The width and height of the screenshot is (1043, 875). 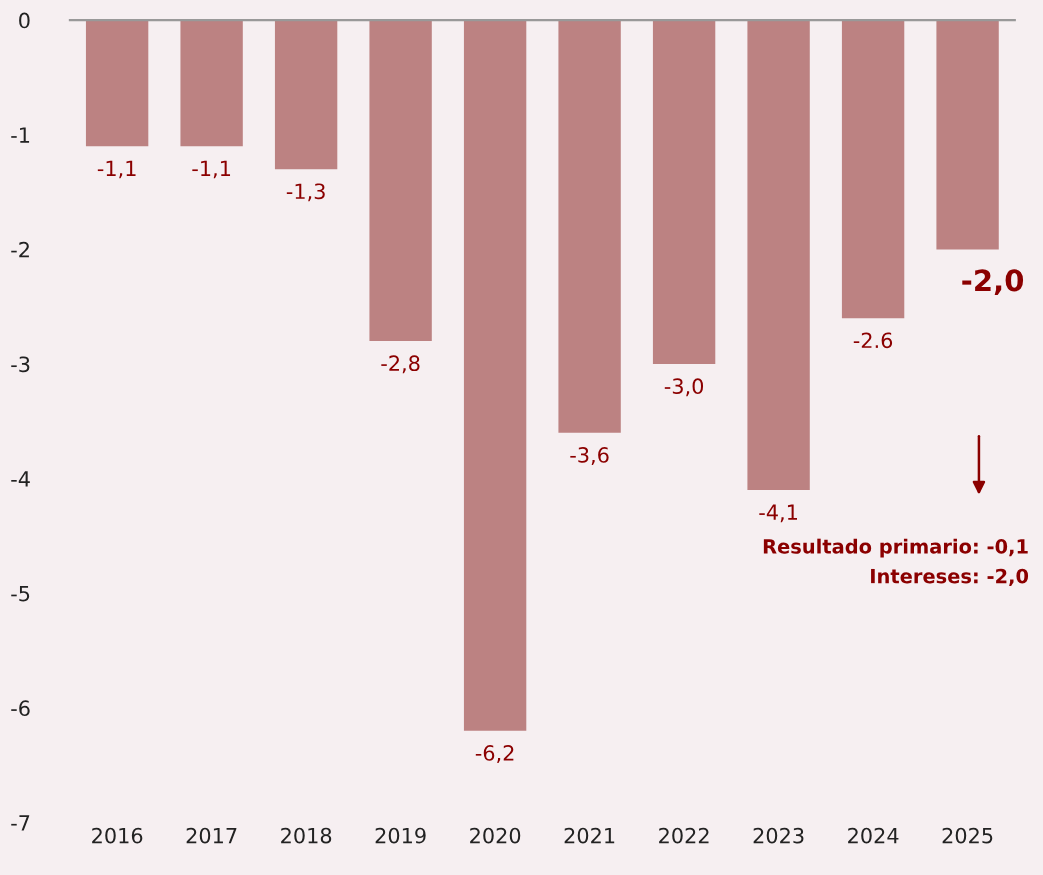 What do you see at coordinates (20, 135) in the screenshot?
I see `y-tick-label: -1` at bounding box center [20, 135].